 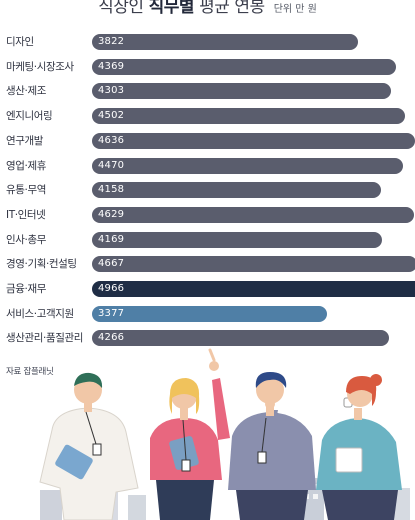 I want to click on bar-value-label: 3377, so click(x=111, y=313).